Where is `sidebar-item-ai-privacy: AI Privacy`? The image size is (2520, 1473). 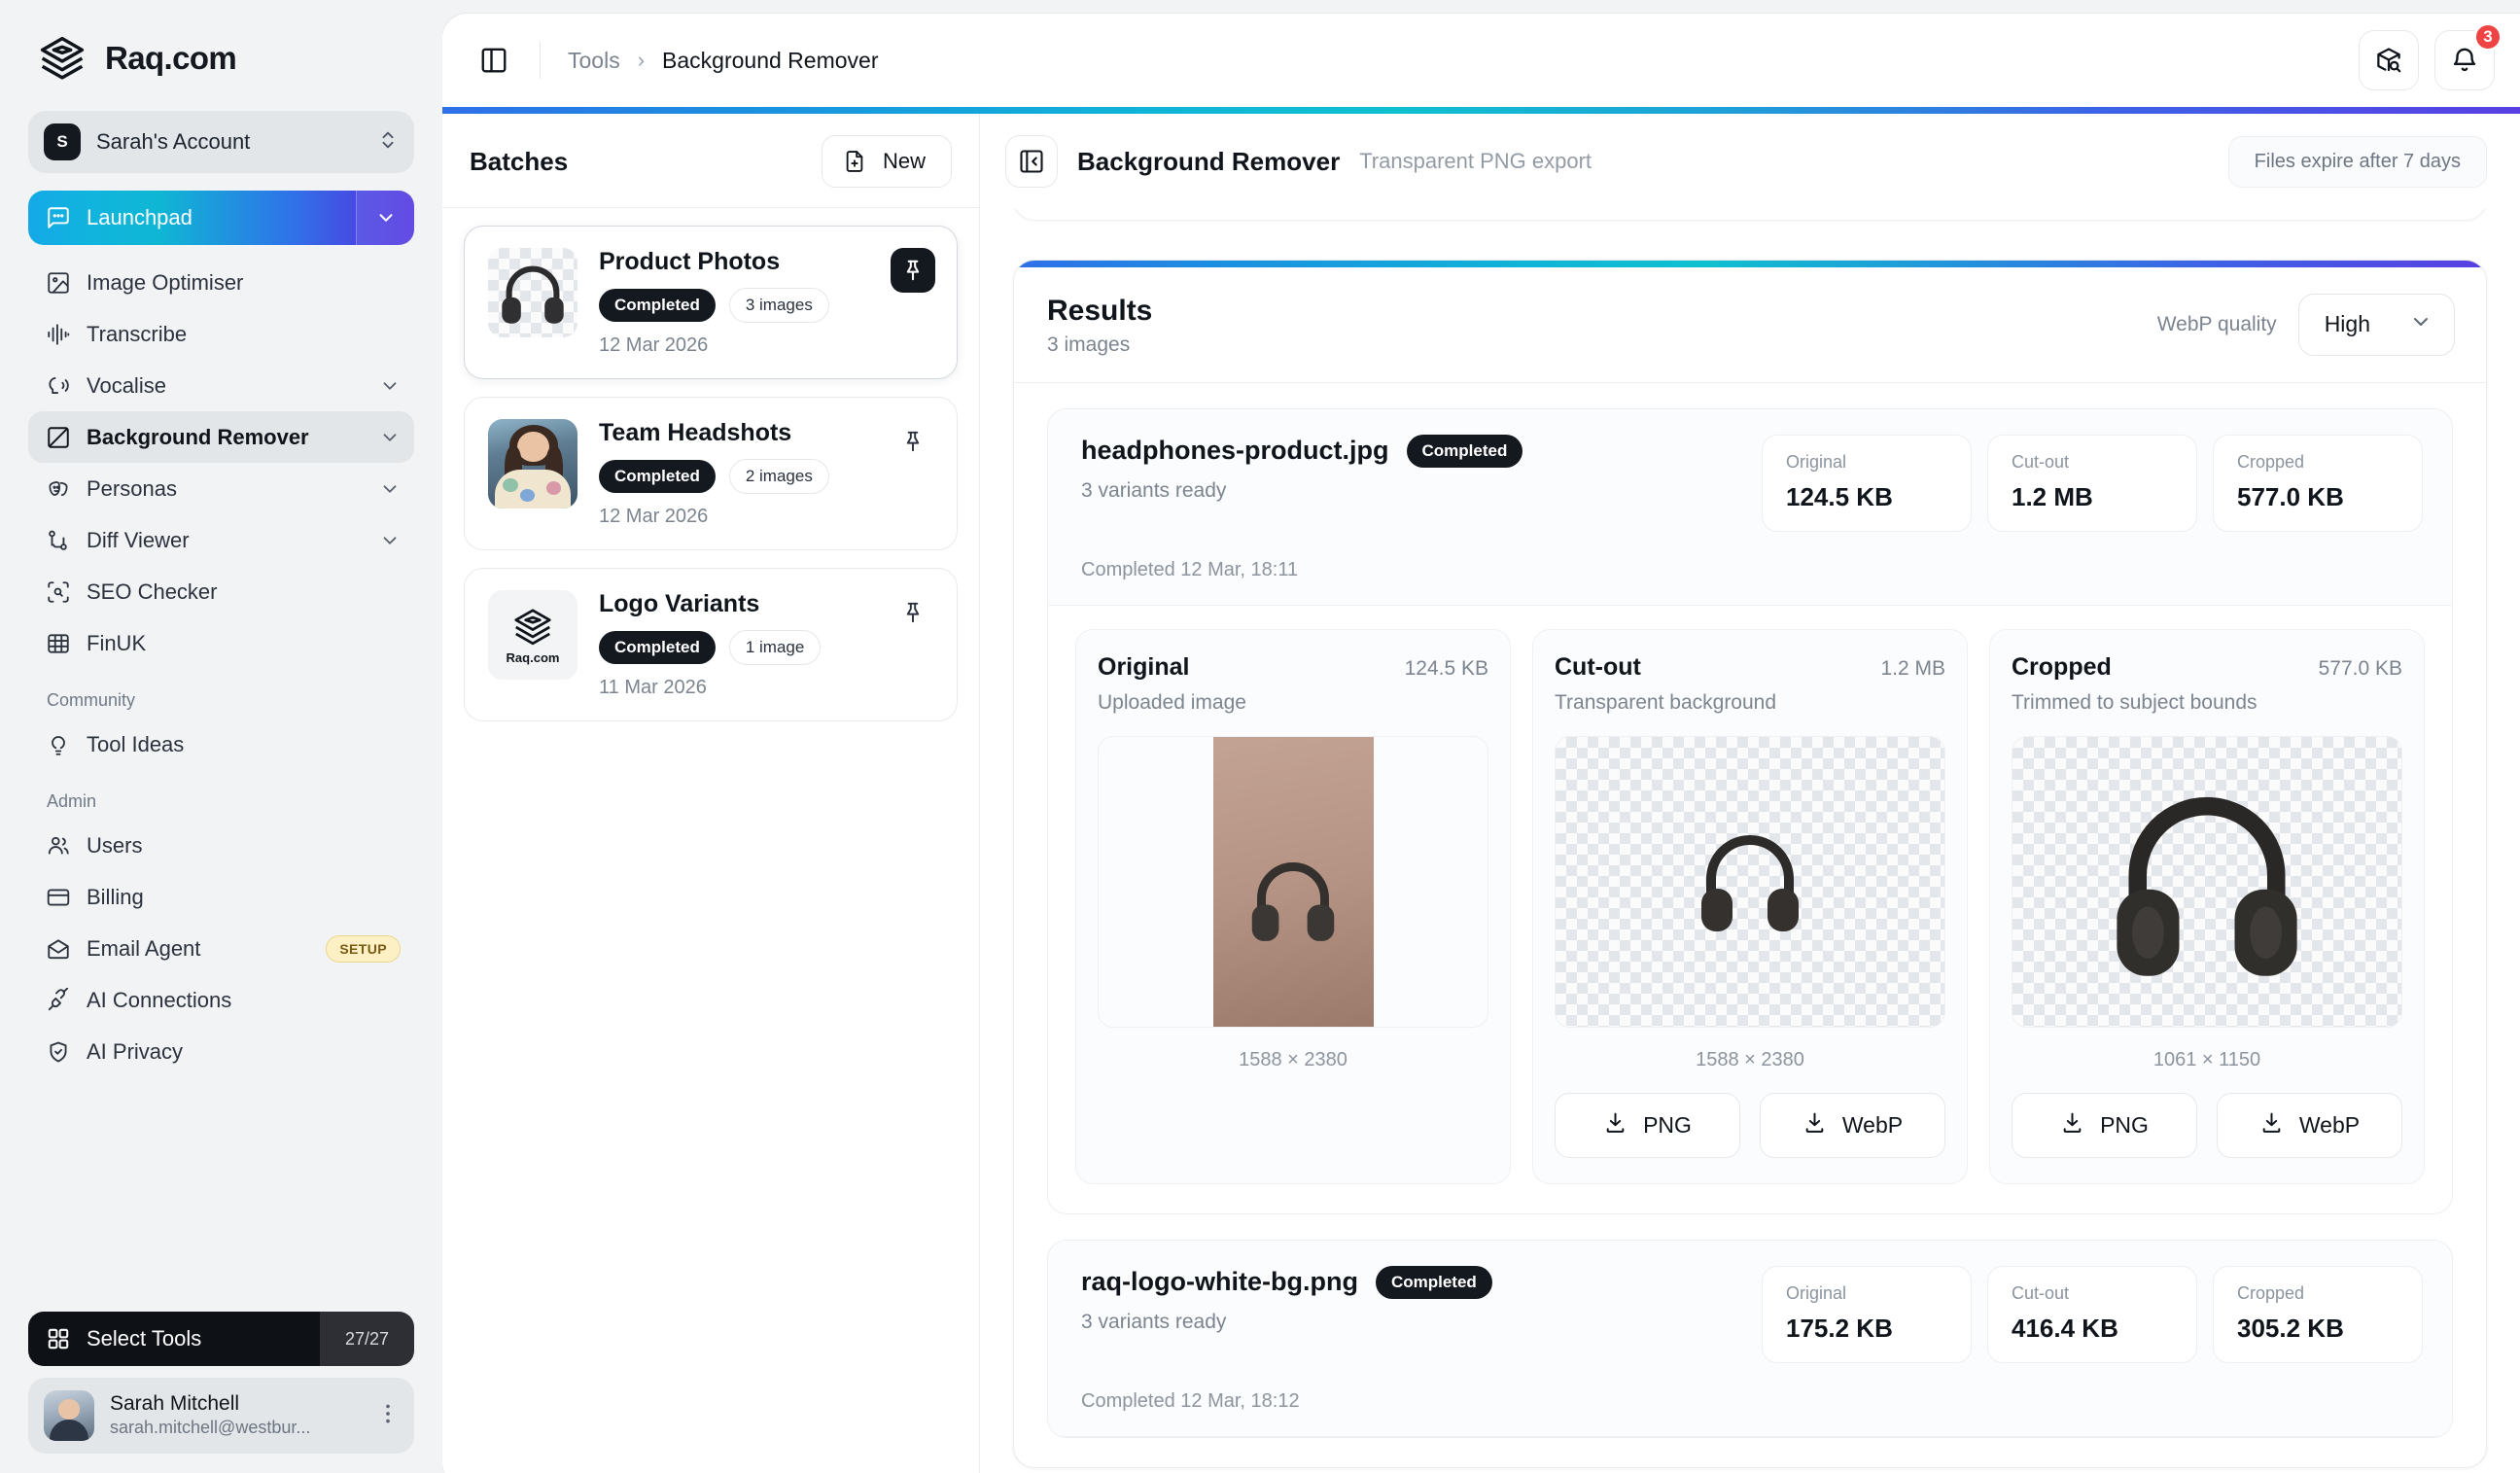
sidebar-item-ai-privacy: AI Privacy is located at coordinates (221, 1051).